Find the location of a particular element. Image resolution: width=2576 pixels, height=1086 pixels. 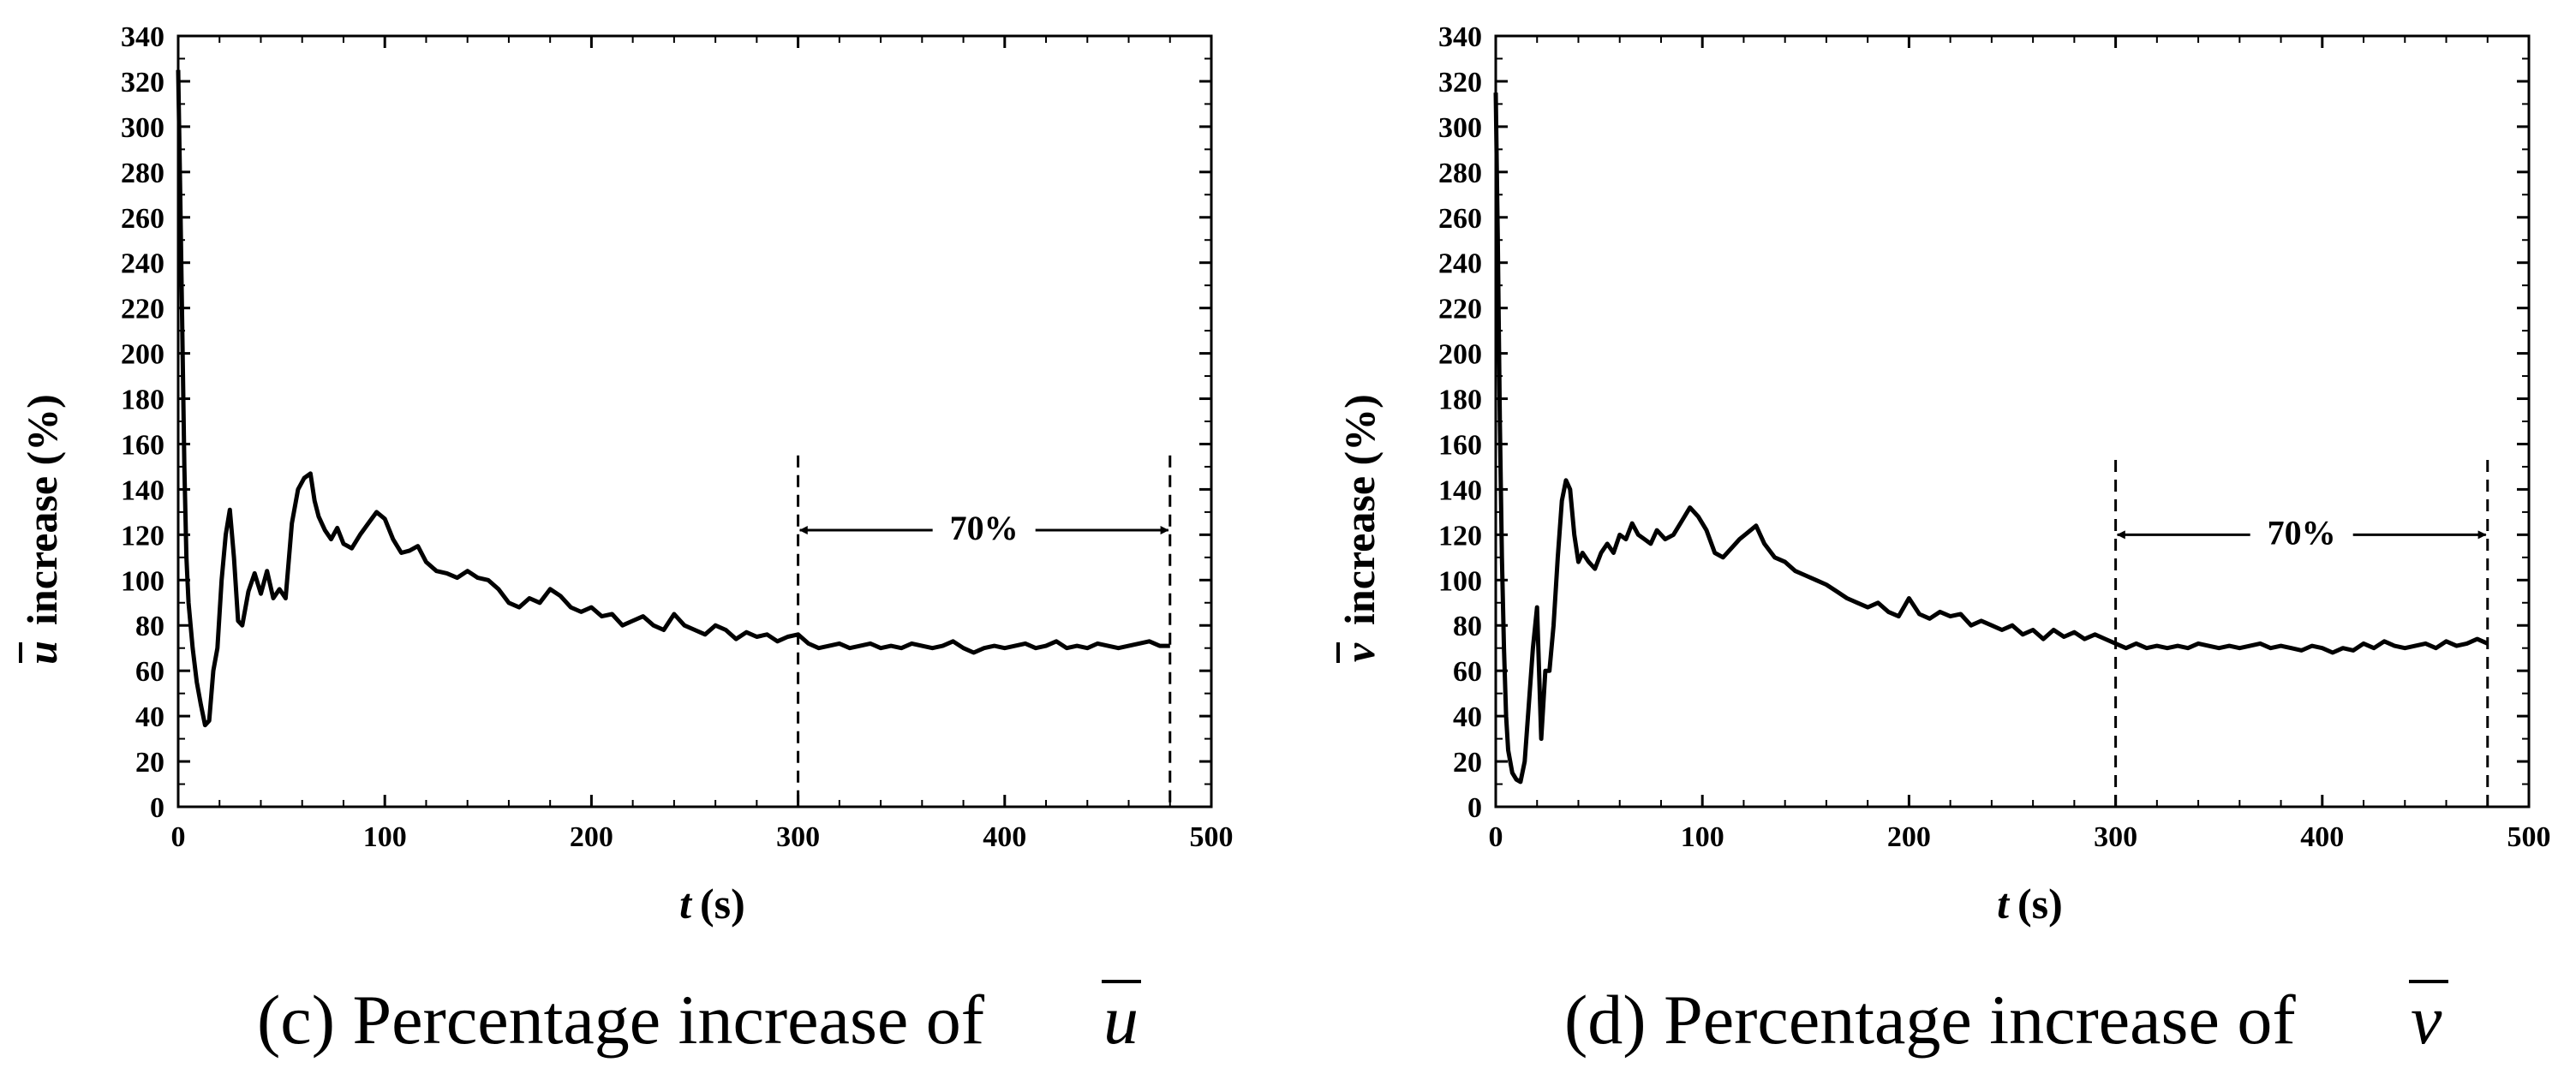

caption-text: (d) Percentage increase of is located at coordinates (1930, 1020).